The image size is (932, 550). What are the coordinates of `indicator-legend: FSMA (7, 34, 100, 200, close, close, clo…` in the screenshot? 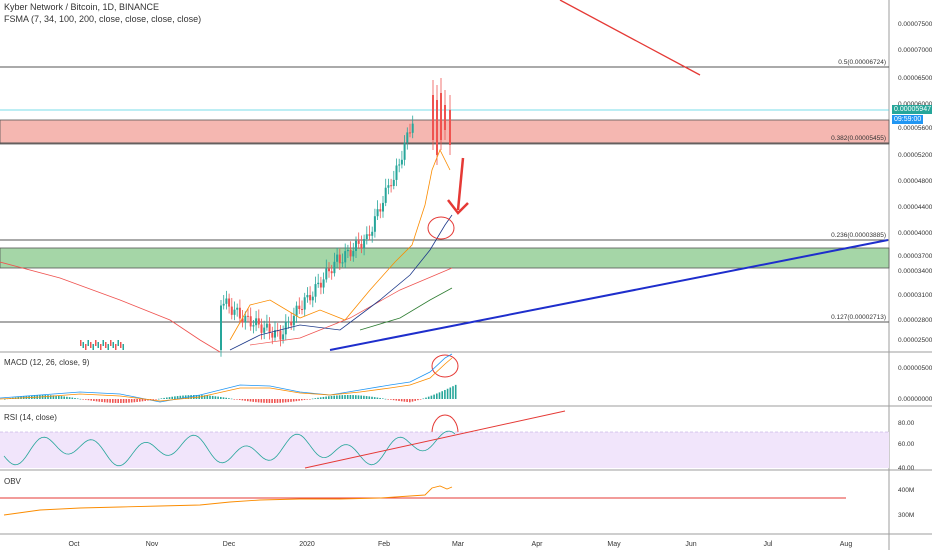 It's located at (103, 19).